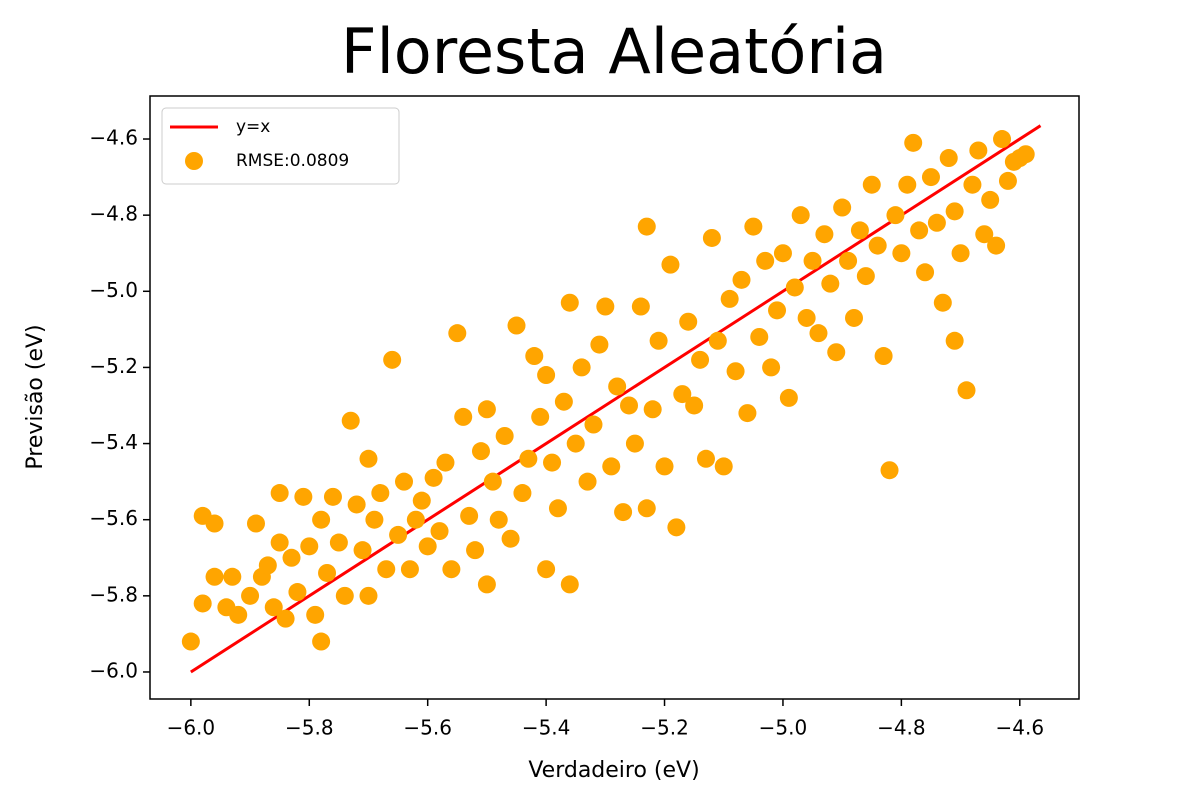 This screenshot has height=800, width=1200. Describe the element at coordinates (35, 396) in the screenshot. I see `y-axis-label: Previsão (eV)` at that location.